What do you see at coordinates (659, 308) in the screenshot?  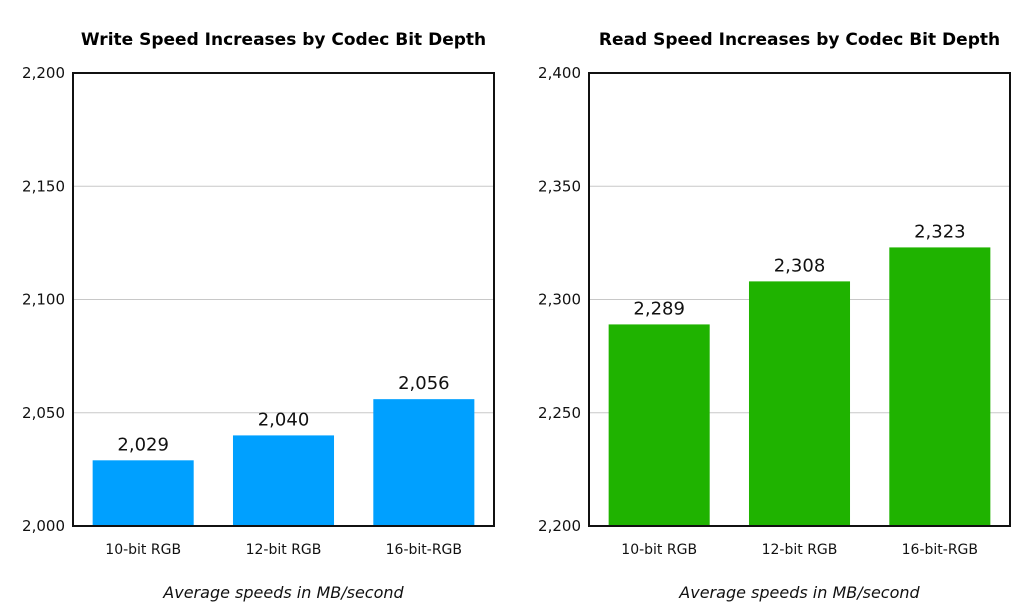 I see `data-label: 2,289` at bounding box center [659, 308].